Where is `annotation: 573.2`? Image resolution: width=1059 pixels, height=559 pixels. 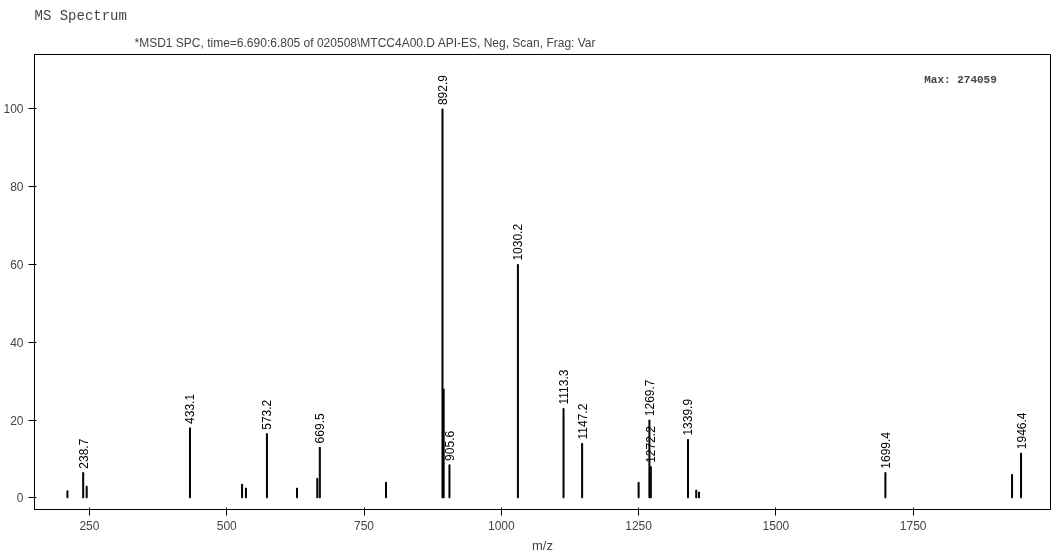
annotation: 573.2 is located at coordinates (267, 414).